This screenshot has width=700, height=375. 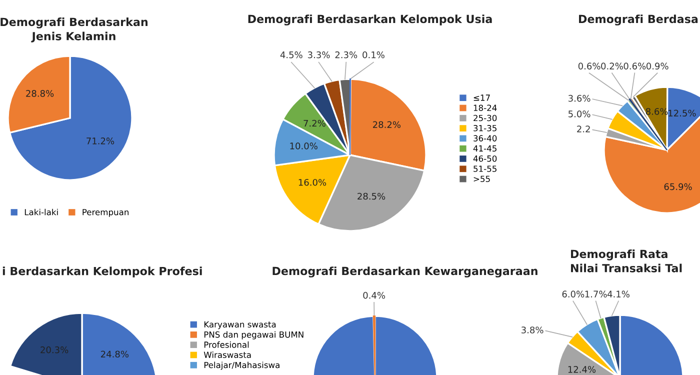 What do you see at coordinates (582, 369) in the screenshot?
I see `data-label: 12.4%` at bounding box center [582, 369].